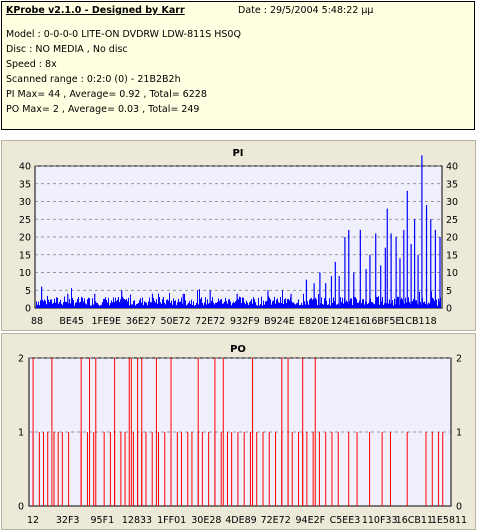 The width and height of the screenshot is (478, 531). Describe the element at coordinates (68, 520) in the screenshot. I see `po-xtick: 32F3` at that location.